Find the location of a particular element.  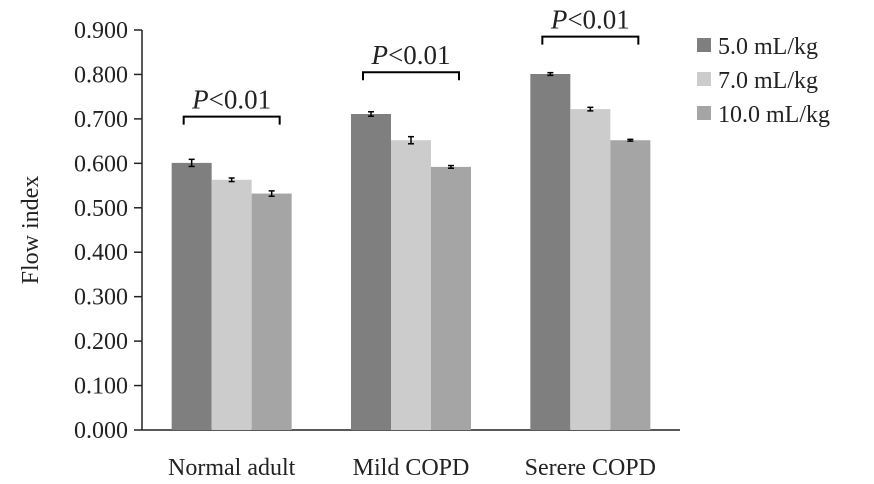

y-tick-label: 0.400 is located at coordinates (101, 253).